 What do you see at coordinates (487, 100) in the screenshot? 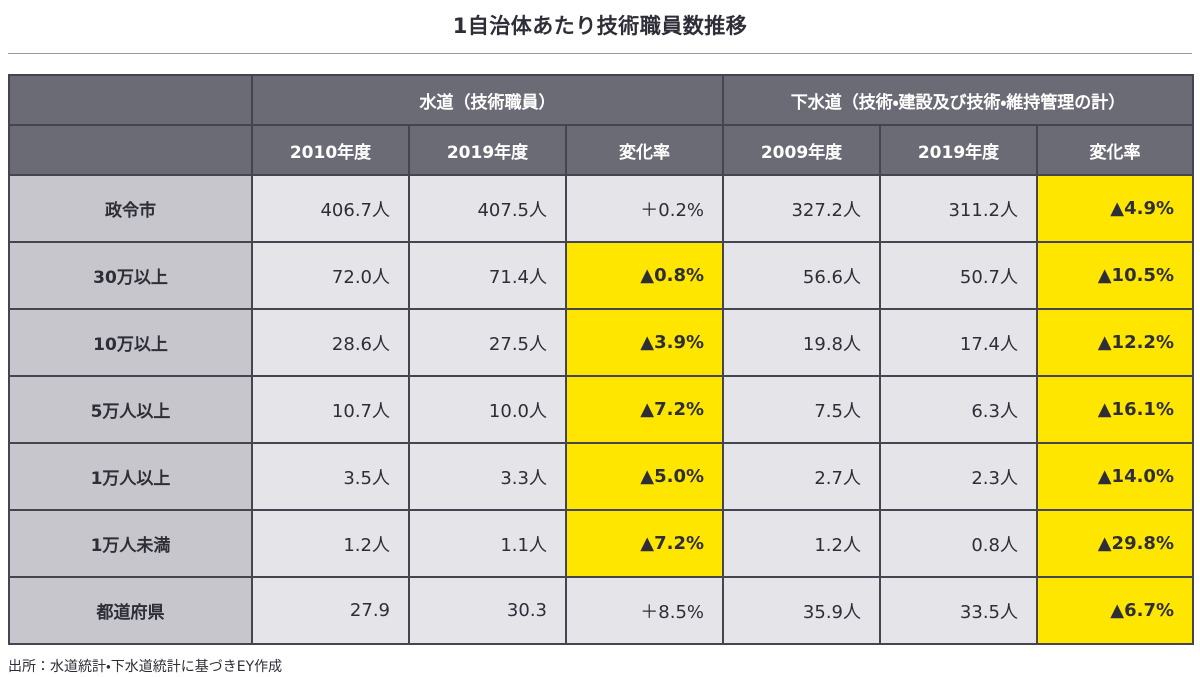
I see `group-header-water: 水道（技術職員）` at bounding box center [487, 100].